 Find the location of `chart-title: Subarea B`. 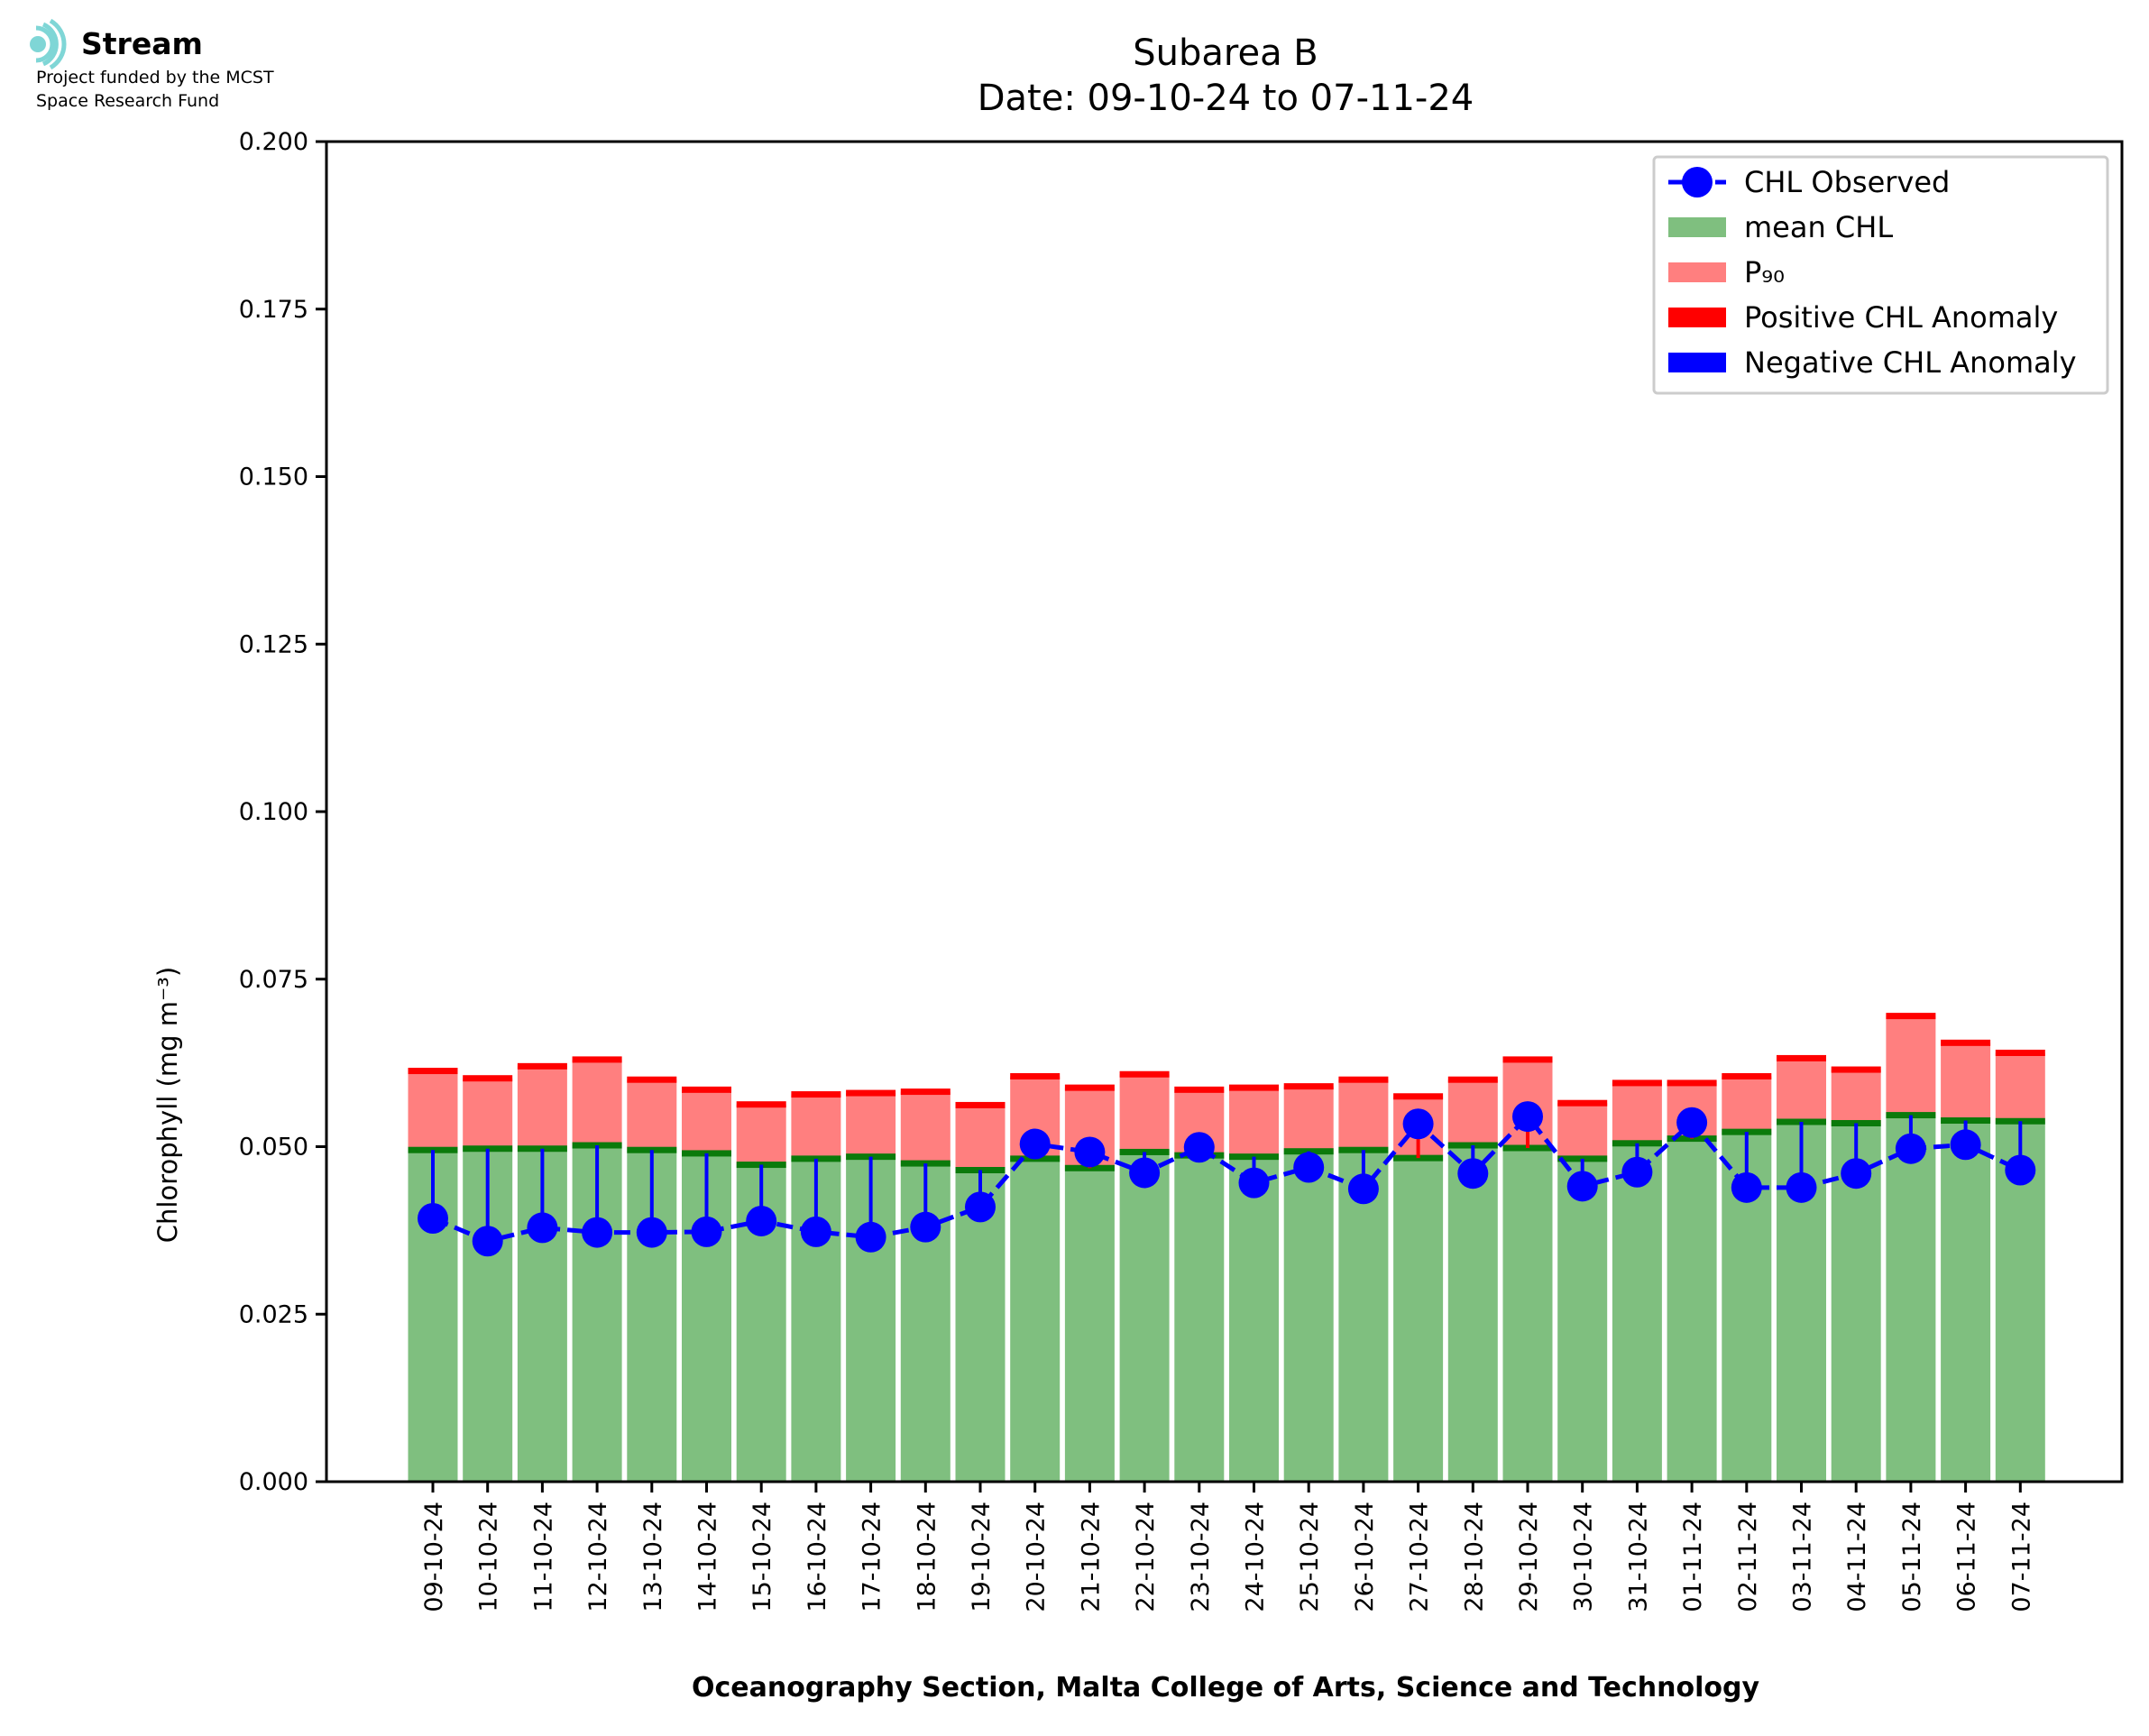

chart-title: Subarea B is located at coordinates (1225, 53).